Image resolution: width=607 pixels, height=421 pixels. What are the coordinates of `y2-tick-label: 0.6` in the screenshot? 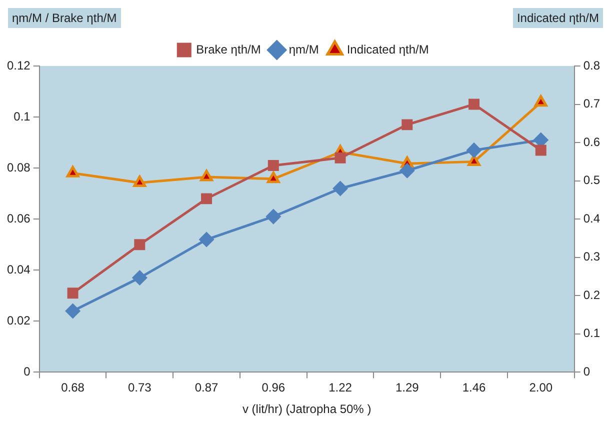 It's located at (591, 141).